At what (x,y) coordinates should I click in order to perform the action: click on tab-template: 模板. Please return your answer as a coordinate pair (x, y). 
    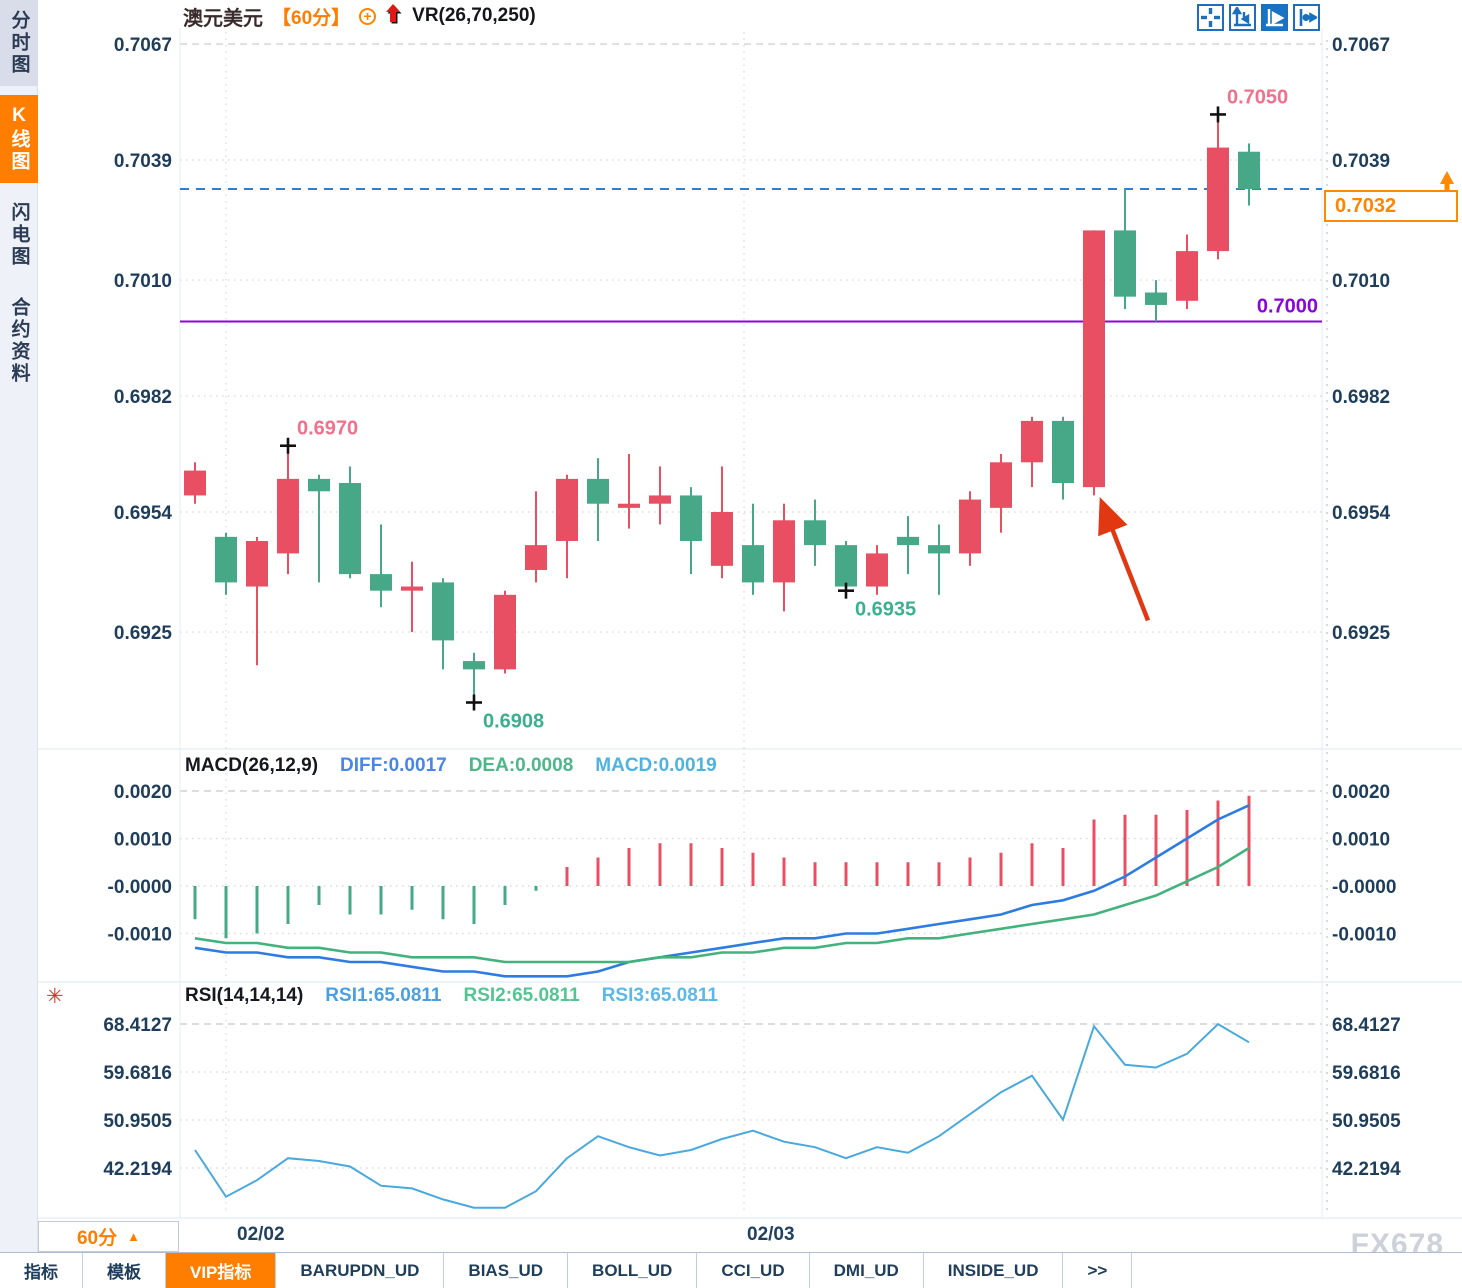
    Looking at the image, I should click on (124, 1270).